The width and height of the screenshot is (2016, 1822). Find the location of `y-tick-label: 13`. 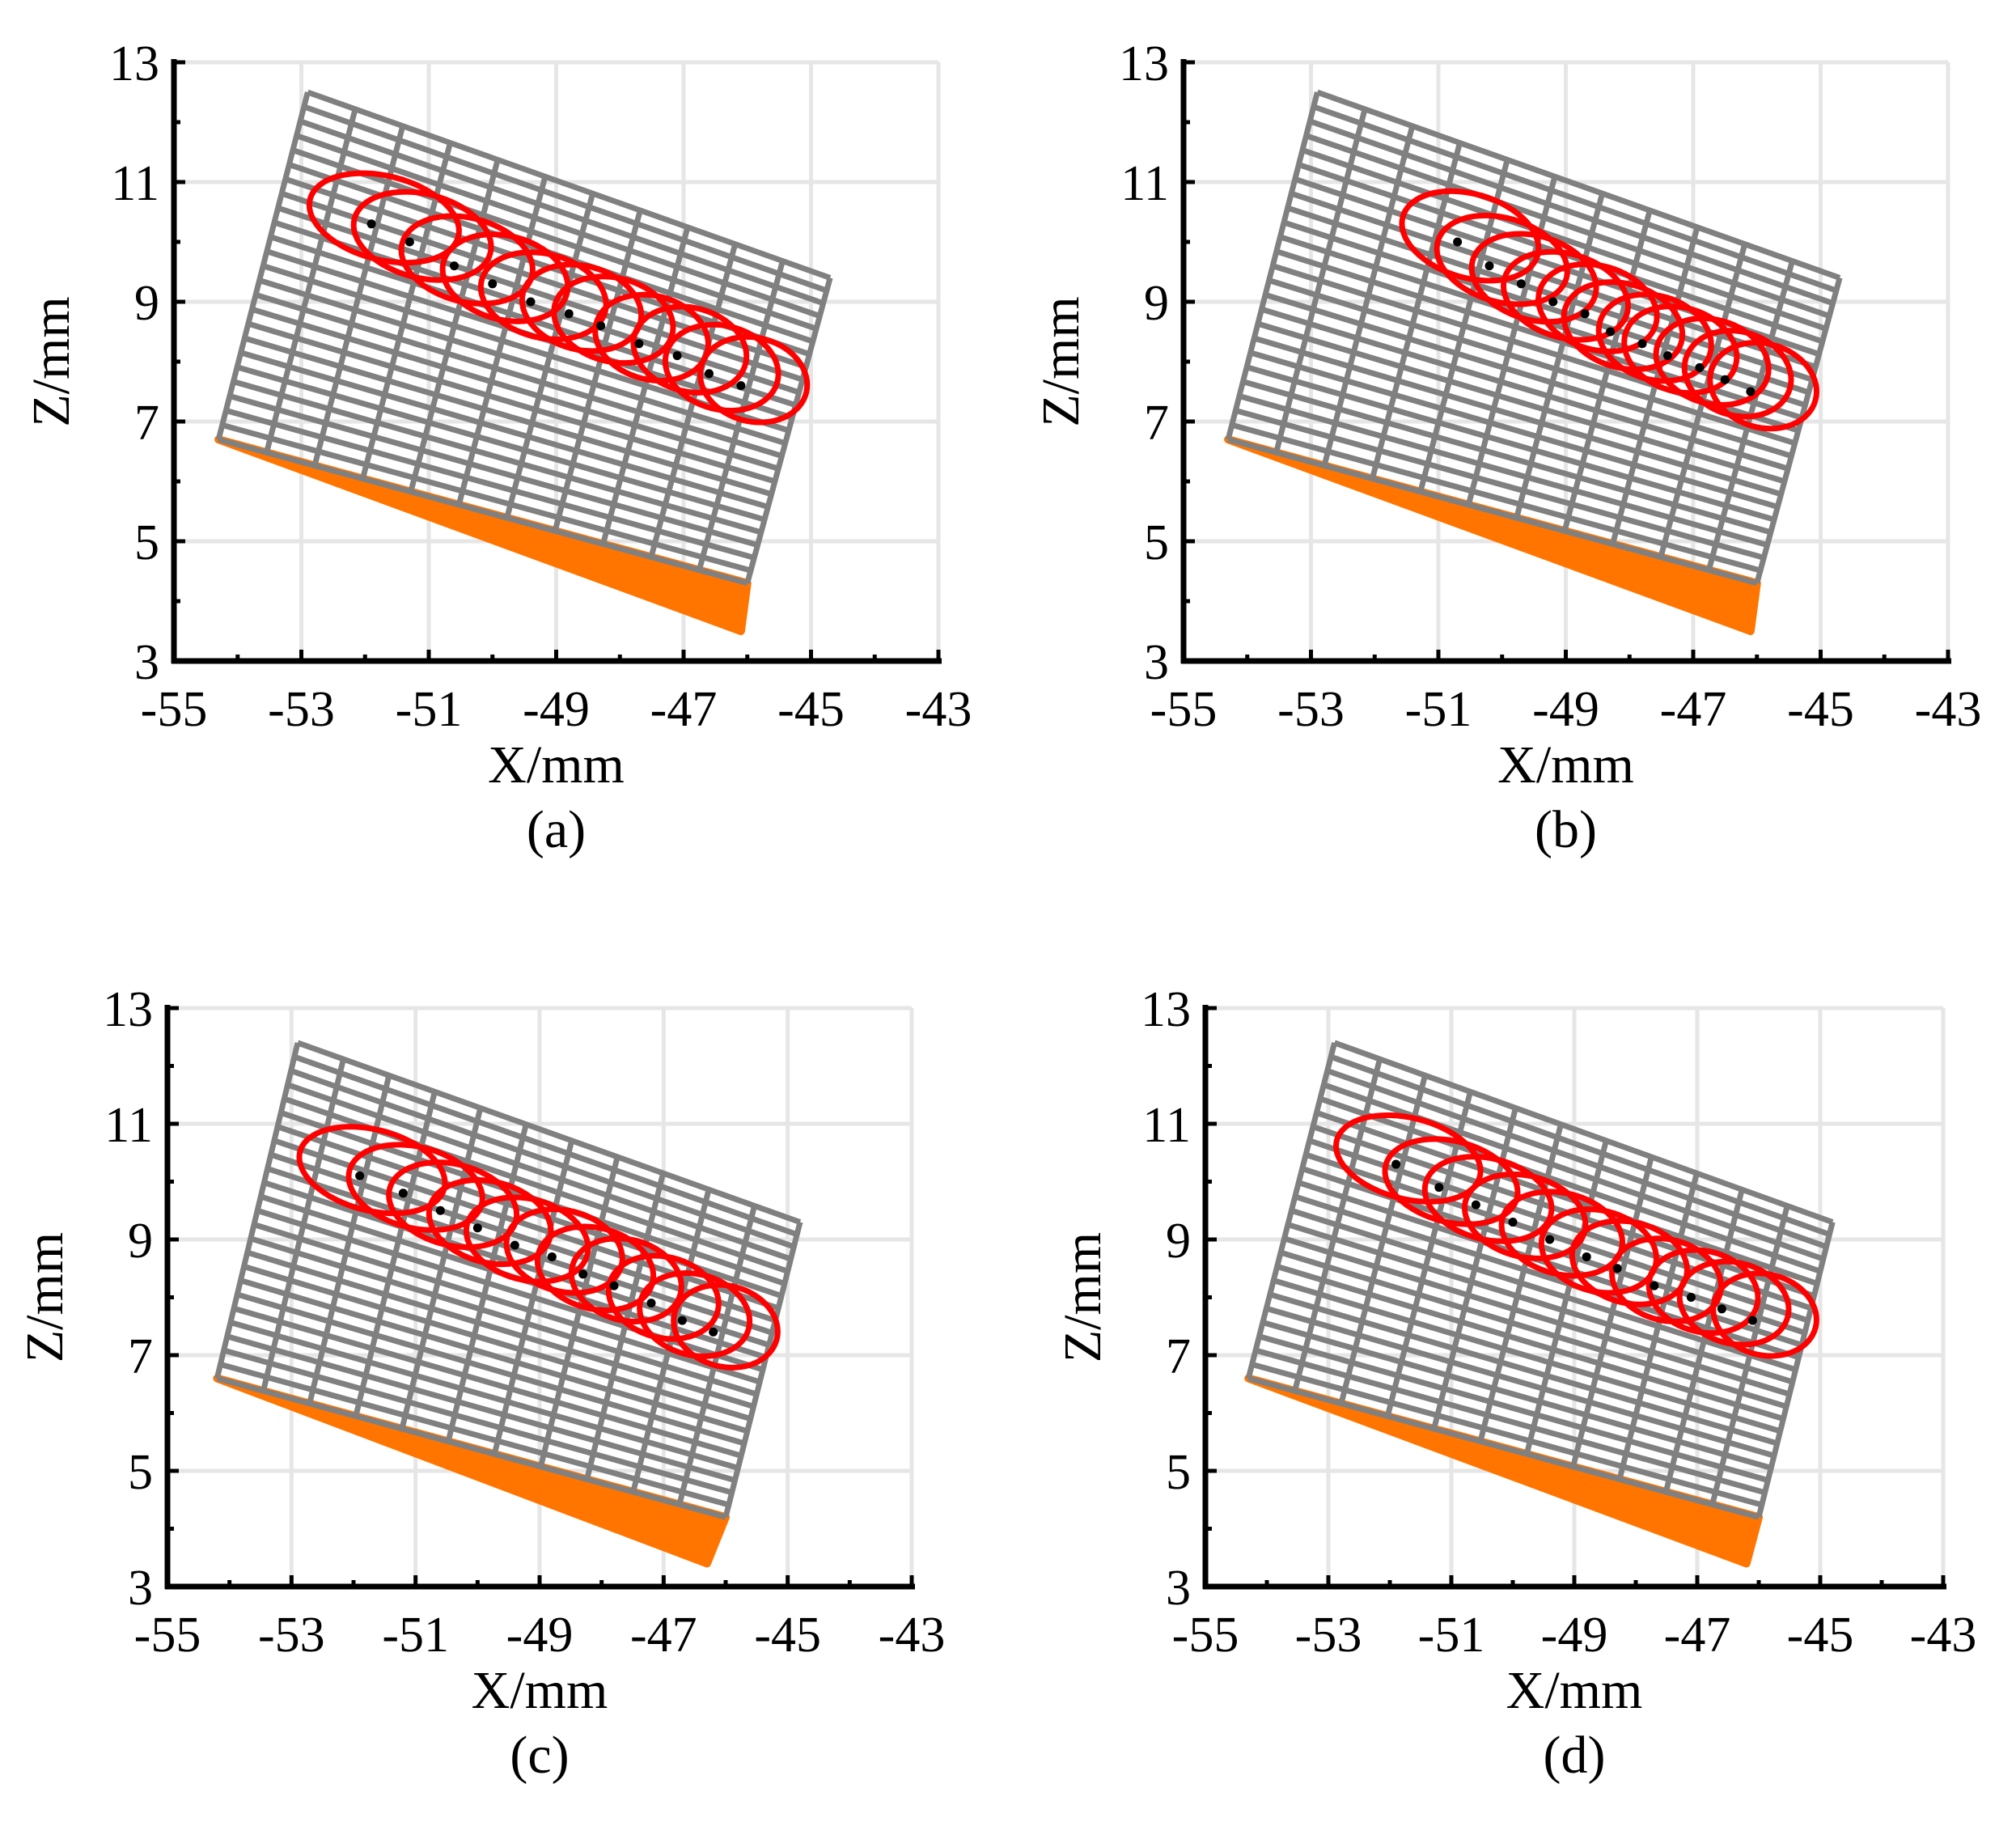

y-tick-label: 13 is located at coordinates (1166, 1010).